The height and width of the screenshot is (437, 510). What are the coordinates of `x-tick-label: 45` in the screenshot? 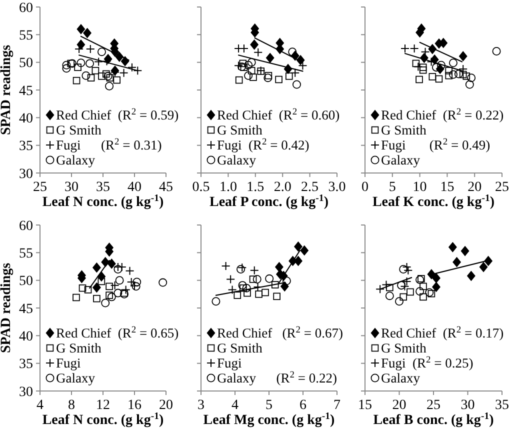 It's located at (166, 187).